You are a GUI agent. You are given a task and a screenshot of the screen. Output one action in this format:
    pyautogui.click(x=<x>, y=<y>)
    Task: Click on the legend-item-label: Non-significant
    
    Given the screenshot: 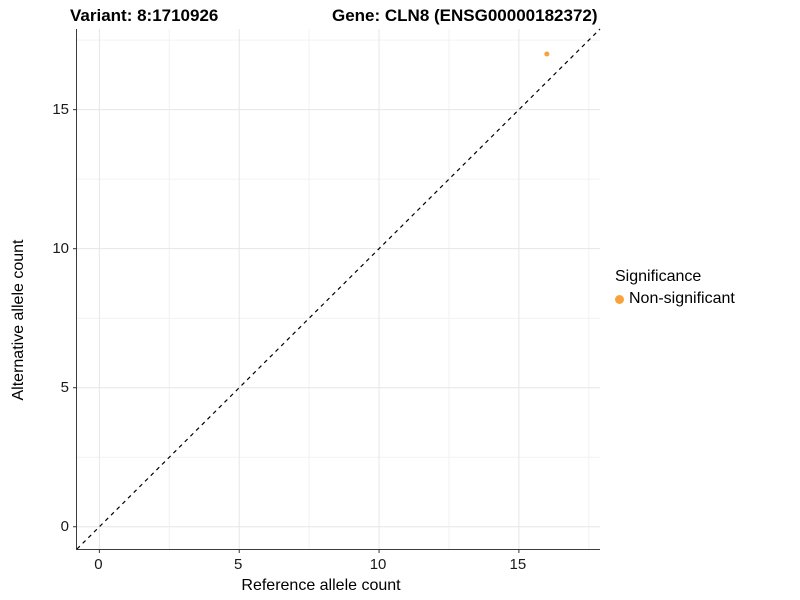 What is the action you would take?
    pyautogui.click(x=682, y=298)
    